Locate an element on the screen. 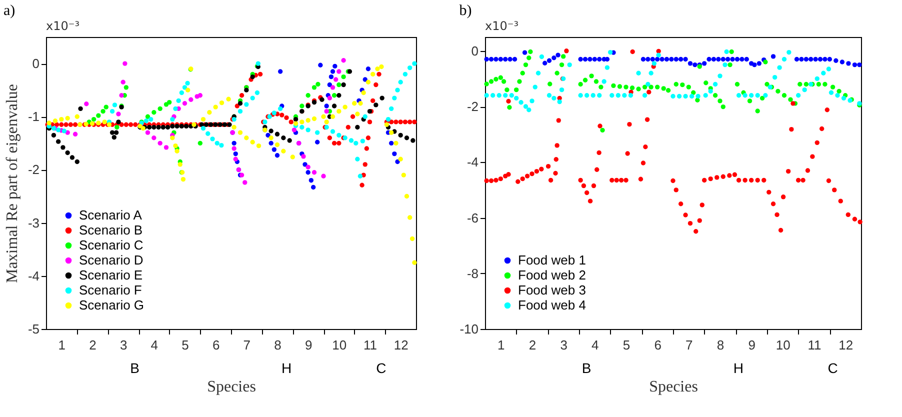  legend-label: Scenario B is located at coordinates (111, 230).